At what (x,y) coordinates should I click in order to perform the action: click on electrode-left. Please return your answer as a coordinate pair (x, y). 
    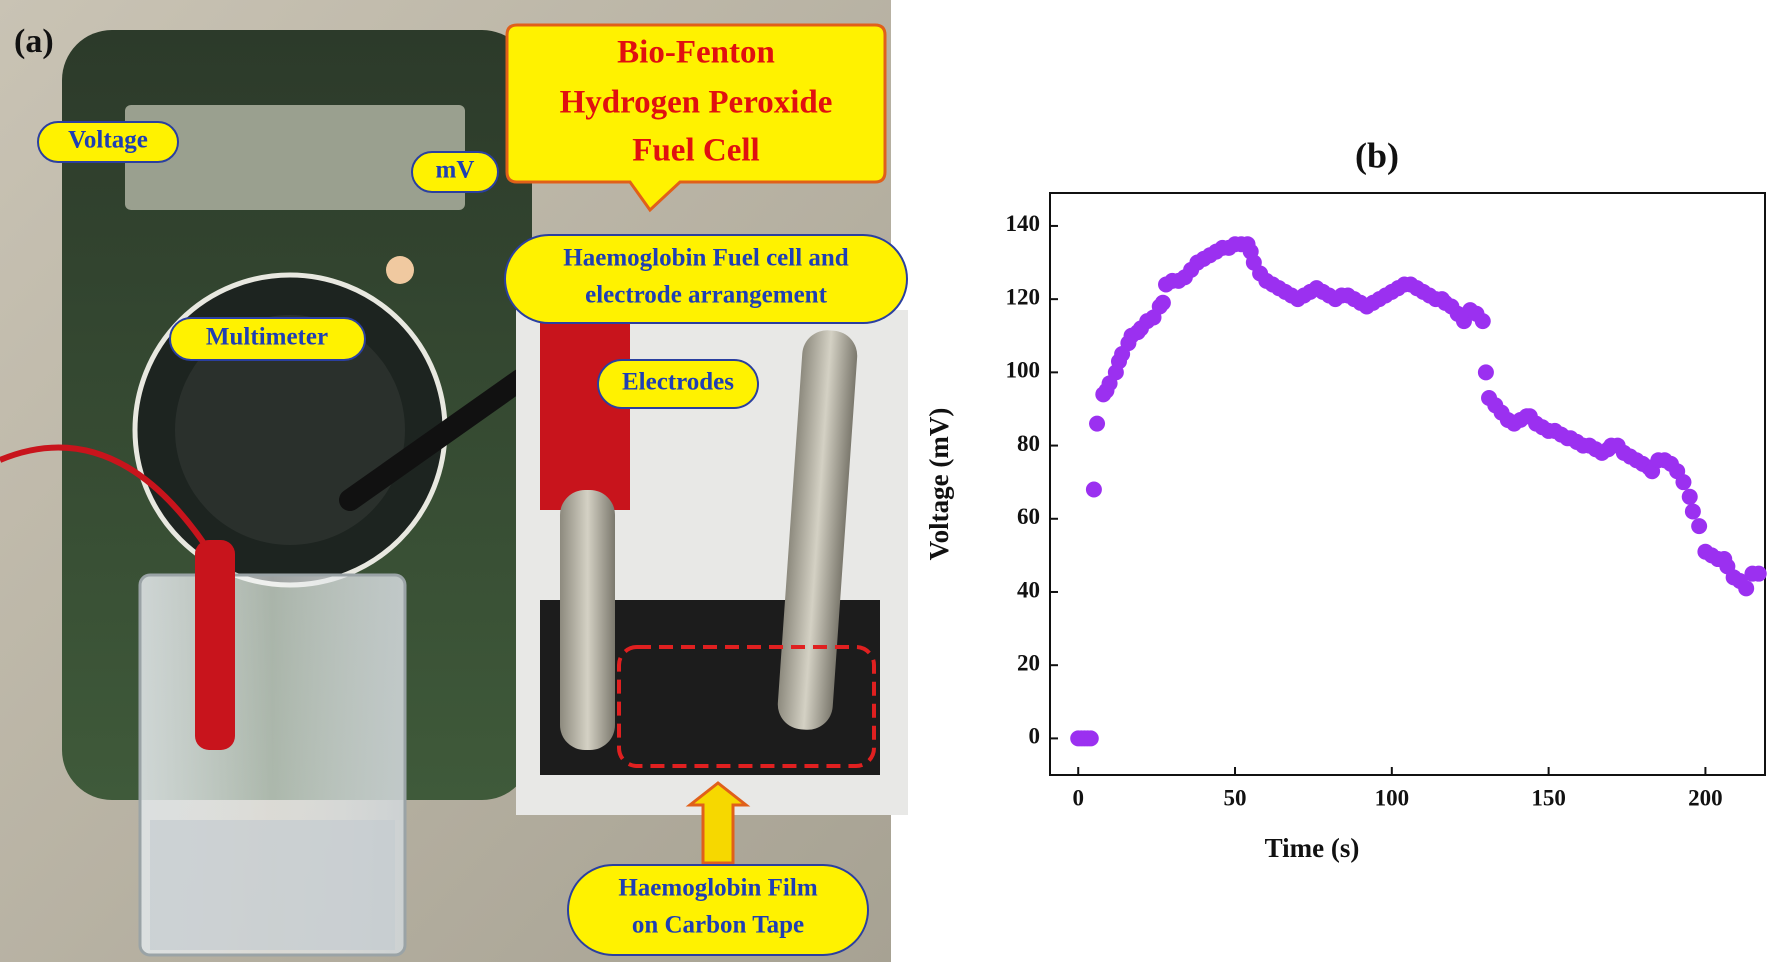
    Looking at the image, I should click on (587, 620).